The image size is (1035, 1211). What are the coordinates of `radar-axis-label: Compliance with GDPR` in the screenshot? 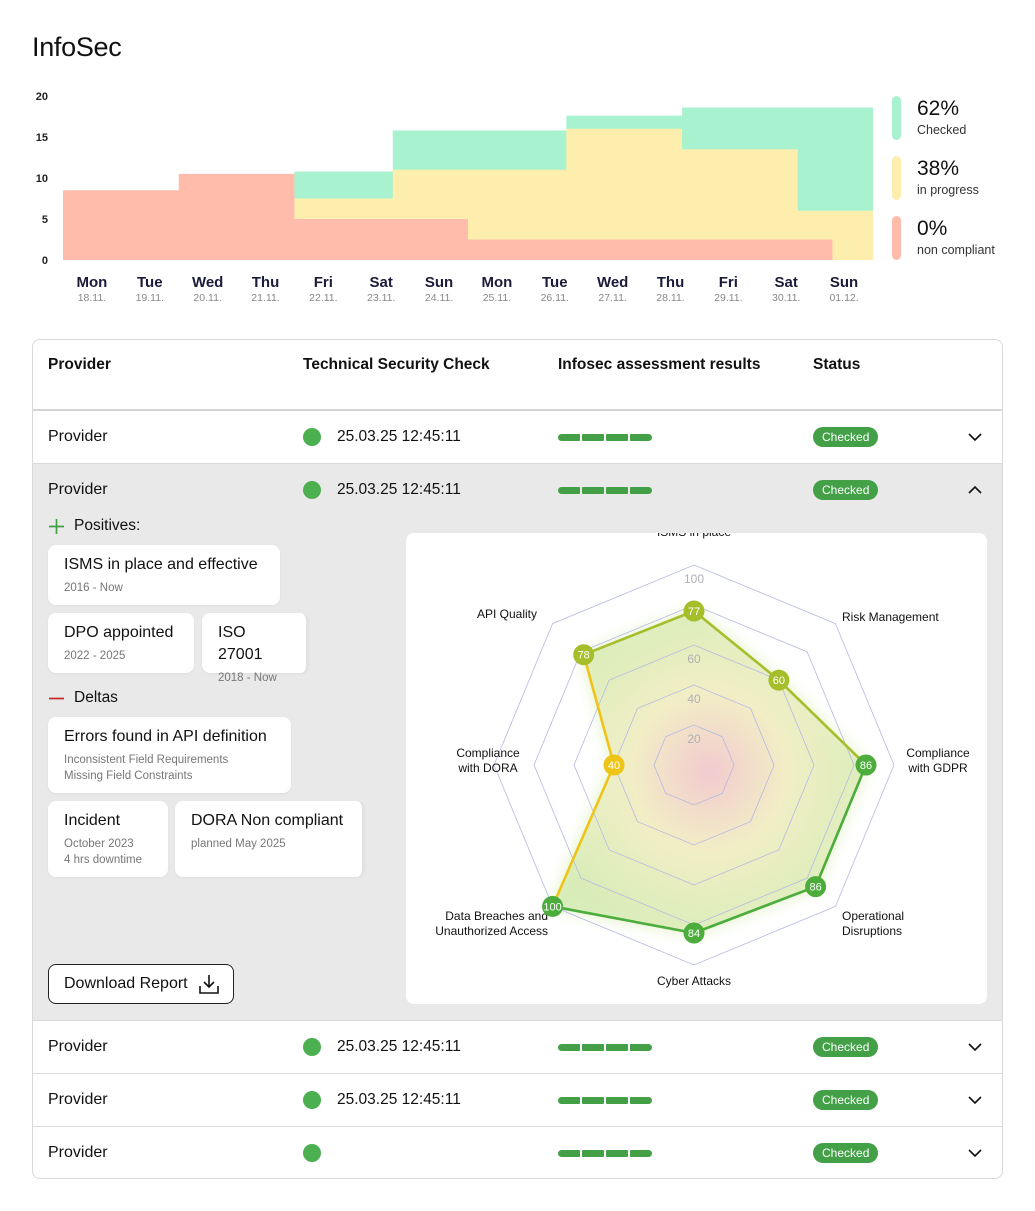 It's located at (938, 760).